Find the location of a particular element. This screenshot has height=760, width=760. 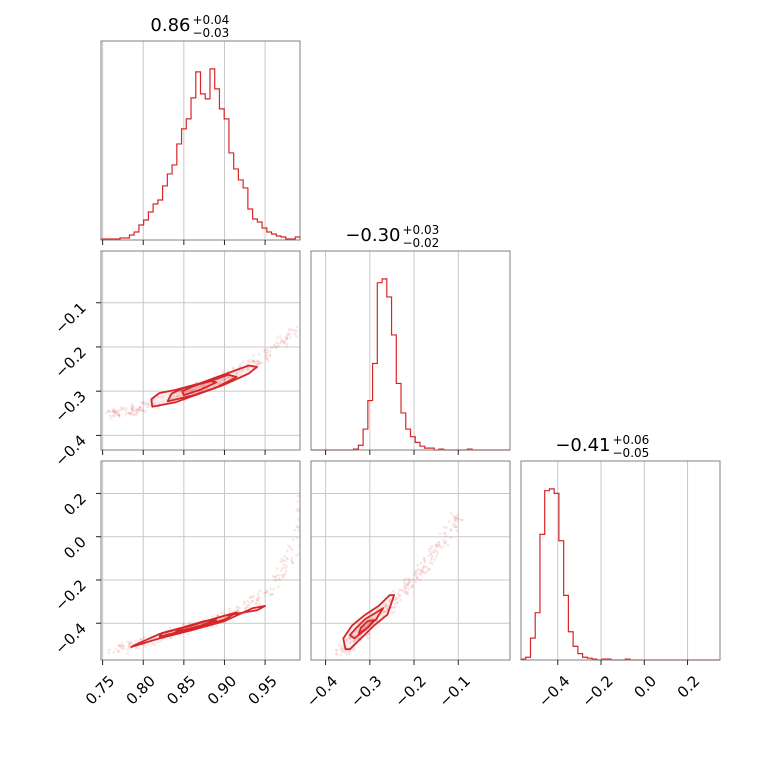

title-minus-error: −0.02 is located at coordinates (421, 243).